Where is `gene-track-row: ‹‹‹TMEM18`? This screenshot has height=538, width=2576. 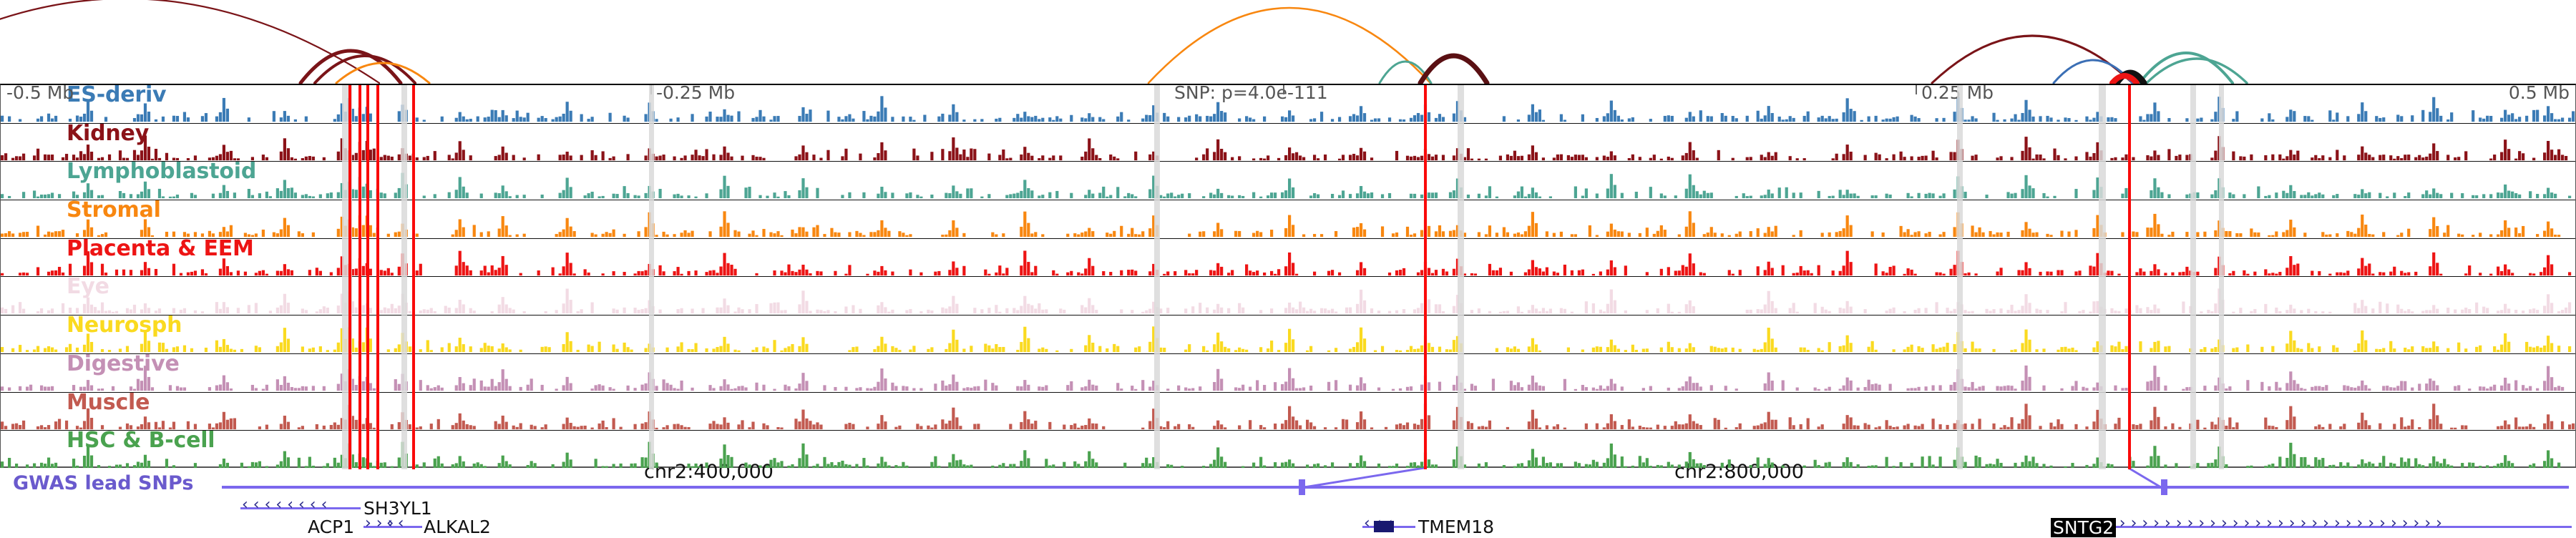 gene-track-row: ‹‹‹TMEM18 is located at coordinates (1288, 527).